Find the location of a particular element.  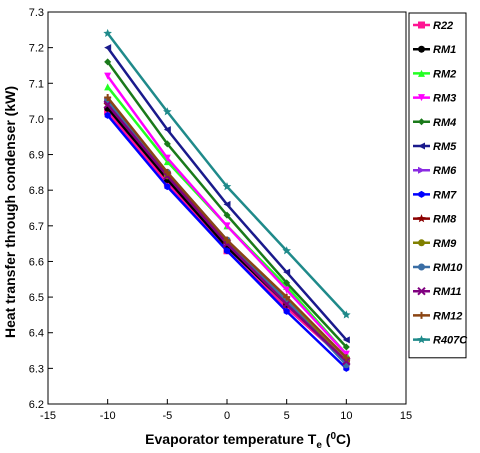

legend-item: RM12 is located at coordinates (437, 316).